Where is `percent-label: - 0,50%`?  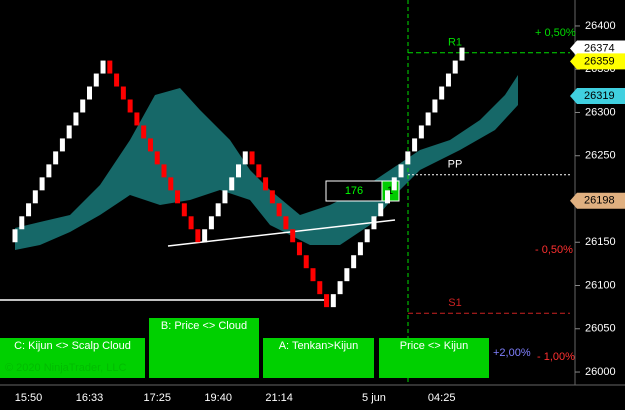 percent-label: - 0,50% is located at coordinates (554, 250).